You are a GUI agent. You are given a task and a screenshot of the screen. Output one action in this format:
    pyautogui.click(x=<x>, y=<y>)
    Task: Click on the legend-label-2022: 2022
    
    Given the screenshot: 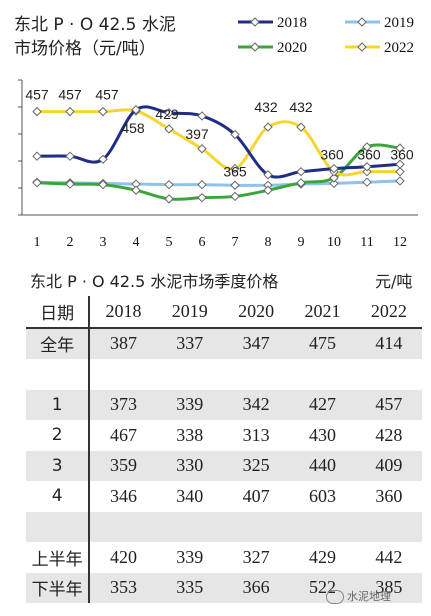 What is the action you would take?
    pyautogui.click(x=399, y=48)
    